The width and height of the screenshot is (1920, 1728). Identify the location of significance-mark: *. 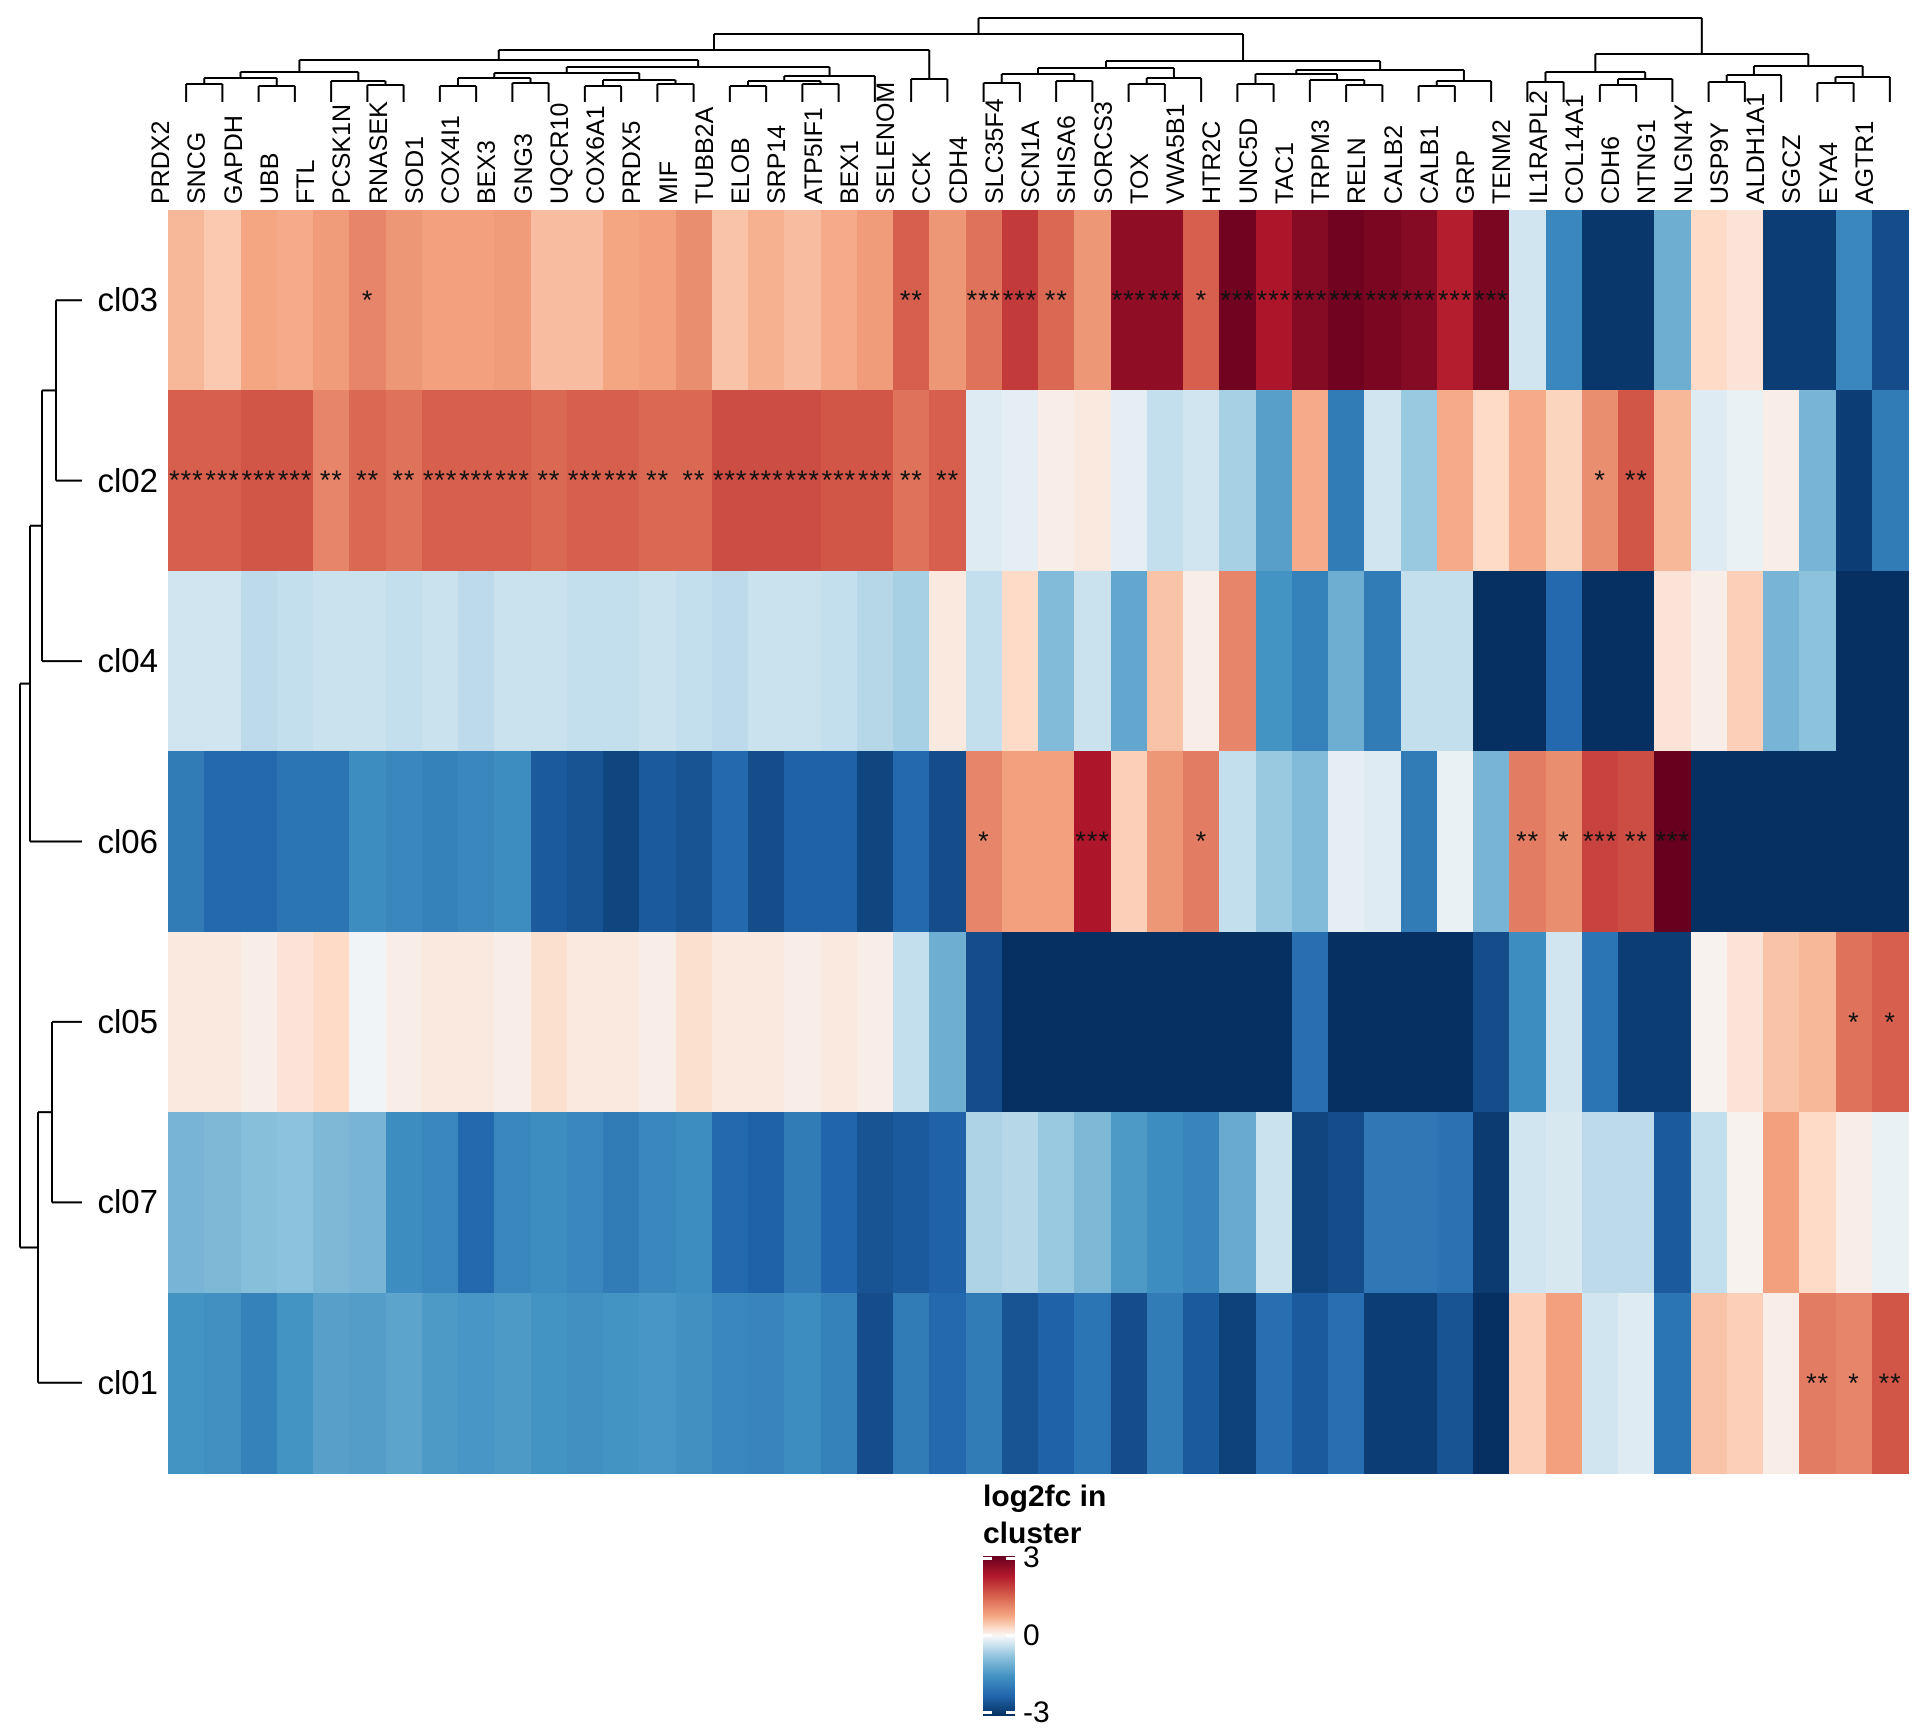
(1600, 480).